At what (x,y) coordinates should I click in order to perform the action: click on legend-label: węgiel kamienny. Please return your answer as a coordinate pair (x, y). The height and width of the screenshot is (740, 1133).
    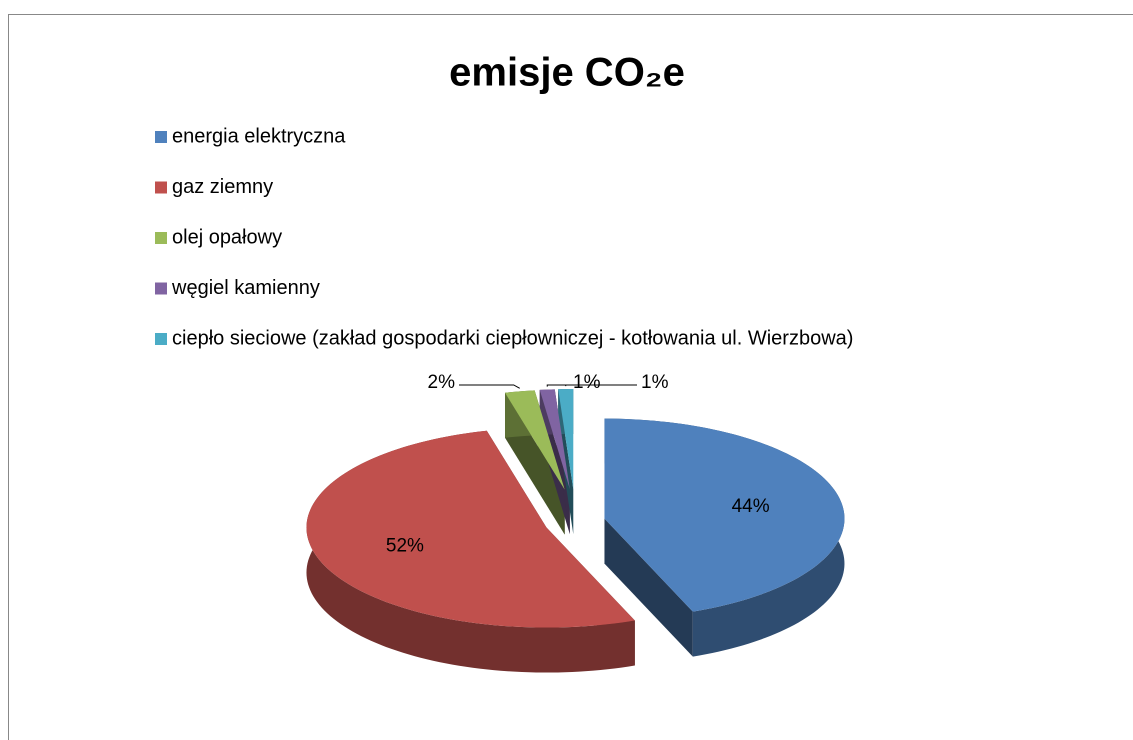
    Looking at the image, I should click on (245, 288).